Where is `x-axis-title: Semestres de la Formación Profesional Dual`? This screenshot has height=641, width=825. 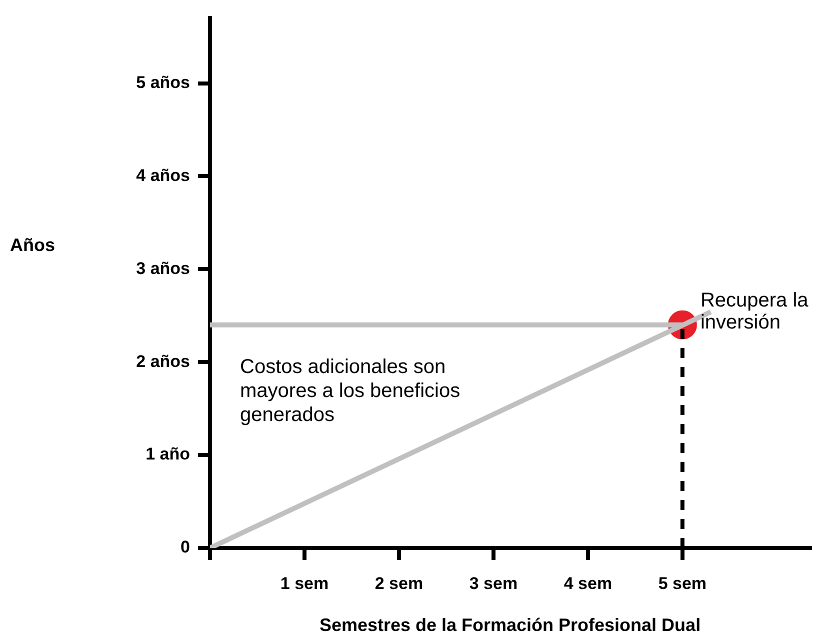 x-axis-title: Semestres de la Formación Profesional Dual is located at coordinates (510, 625).